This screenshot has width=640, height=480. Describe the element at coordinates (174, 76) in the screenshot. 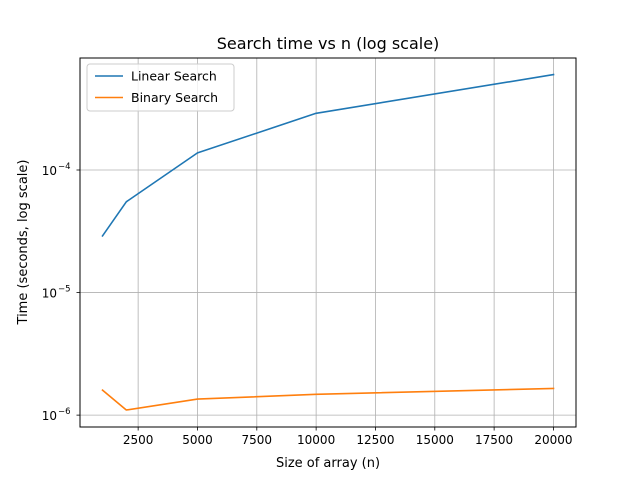

I see `legend-label: Linear Search` at that location.